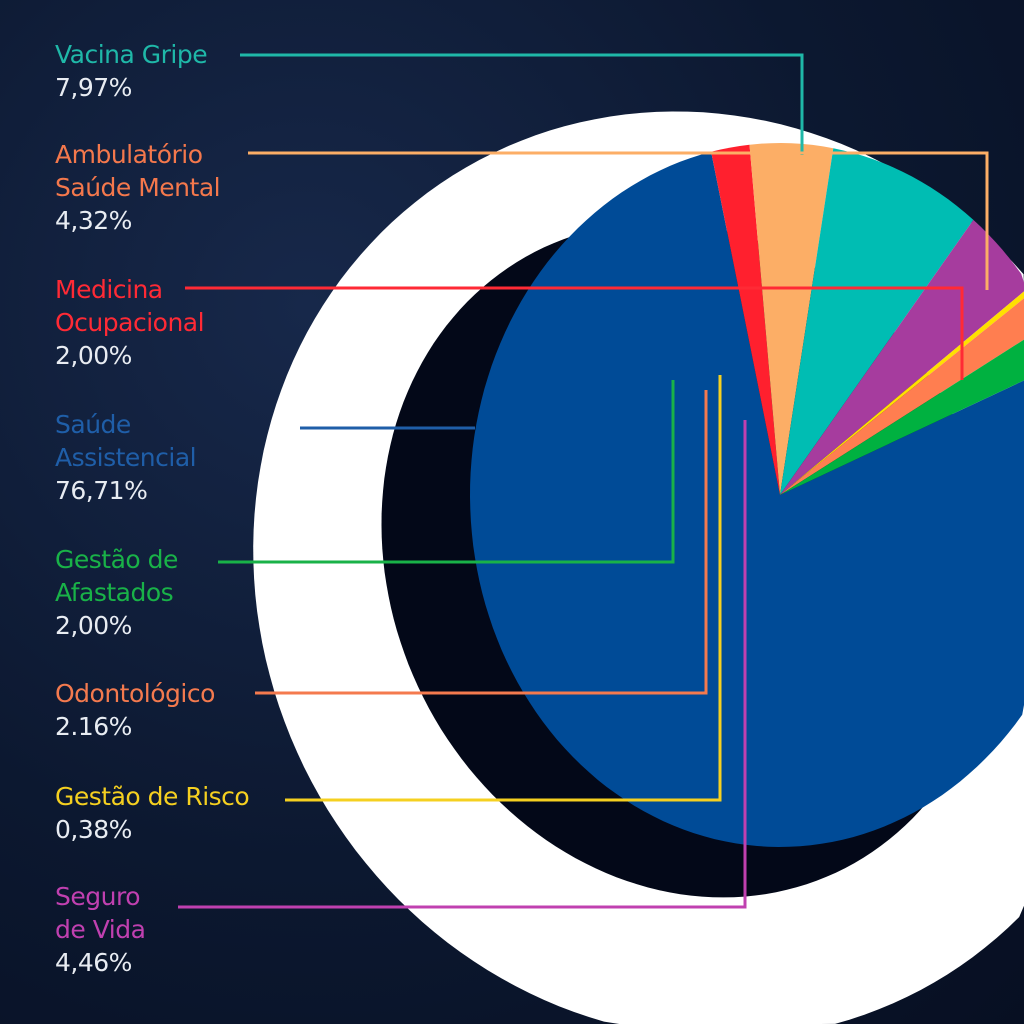 This screenshot has width=1024, height=1024. What do you see at coordinates (135, 693) in the screenshot?
I see `legend-label: Odontológico` at bounding box center [135, 693].